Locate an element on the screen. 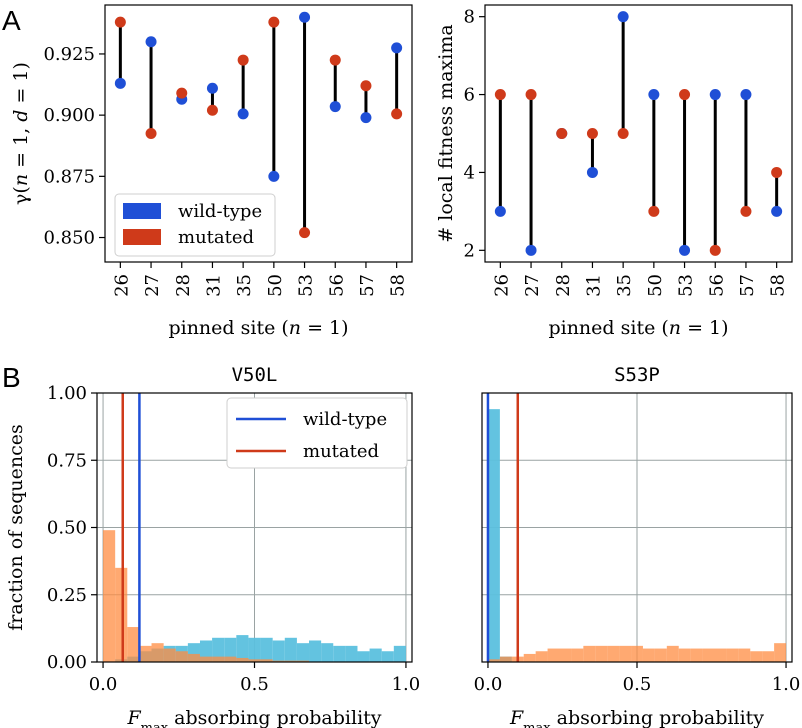 The height and width of the screenshot is (728, 802). x-tick-label: 57 is located at coordinates (747, 285).